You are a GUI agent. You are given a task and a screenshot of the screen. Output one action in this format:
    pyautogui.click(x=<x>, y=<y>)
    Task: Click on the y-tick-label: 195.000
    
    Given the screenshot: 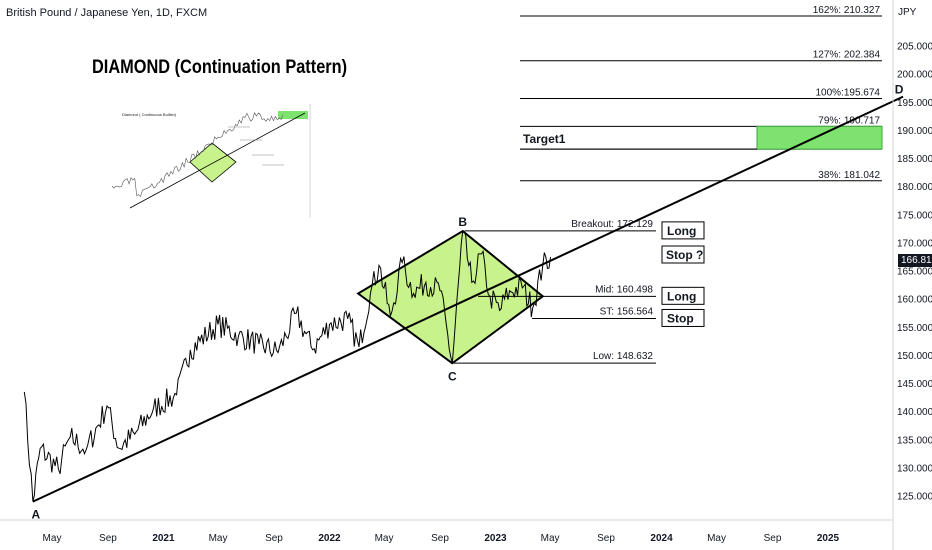 What is the action you would take?
    pyautogui.click(x=914, y=103)
    